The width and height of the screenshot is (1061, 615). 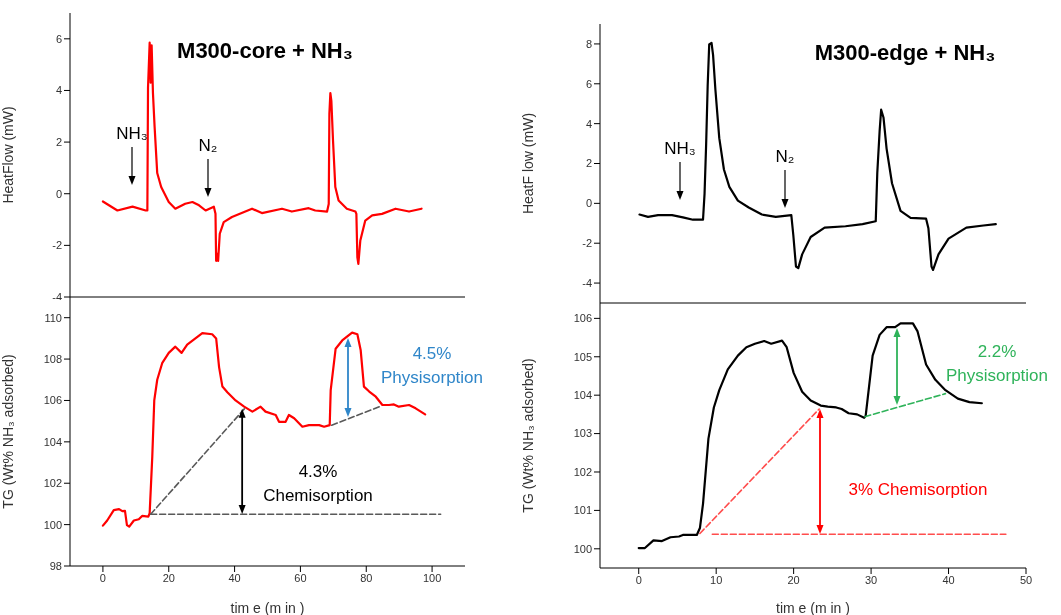 I want to click on y-axis-title: HeatF low (mW), so click(x=527, y=163).